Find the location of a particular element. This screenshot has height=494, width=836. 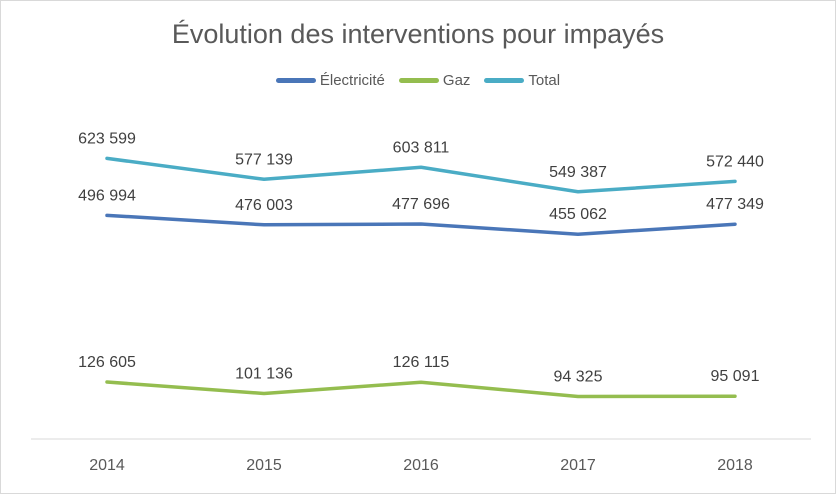

data-label-electricite-2014: 496 994 is located at coordinates (107, 195).